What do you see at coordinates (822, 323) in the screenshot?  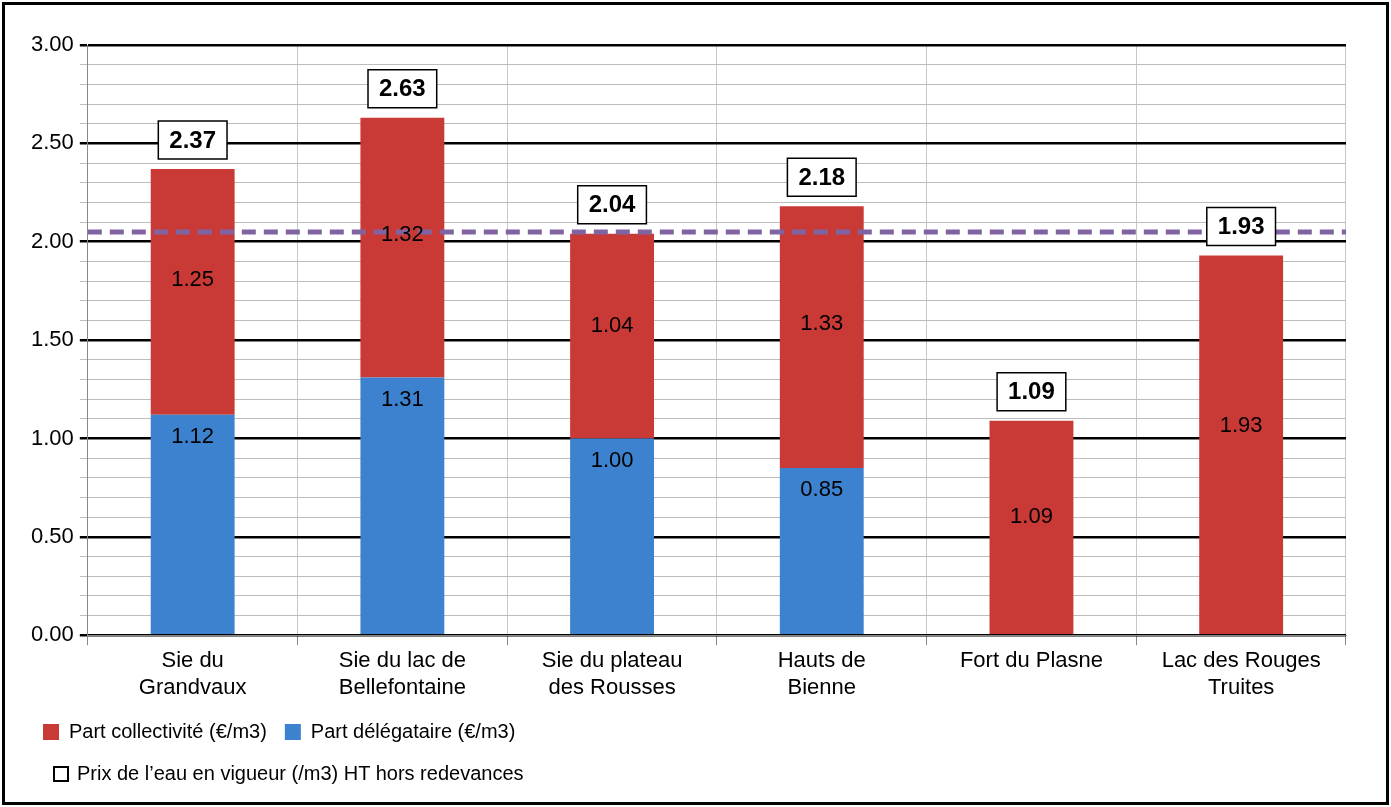 I see `data-label: 1.33` at bounding box center [822, 323].